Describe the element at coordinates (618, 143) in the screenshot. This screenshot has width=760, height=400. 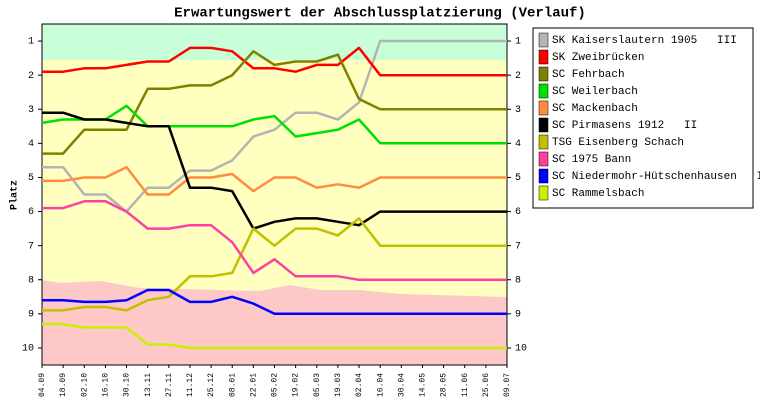
I see `legend-label: TSG Eisenberg Schach` at that location.